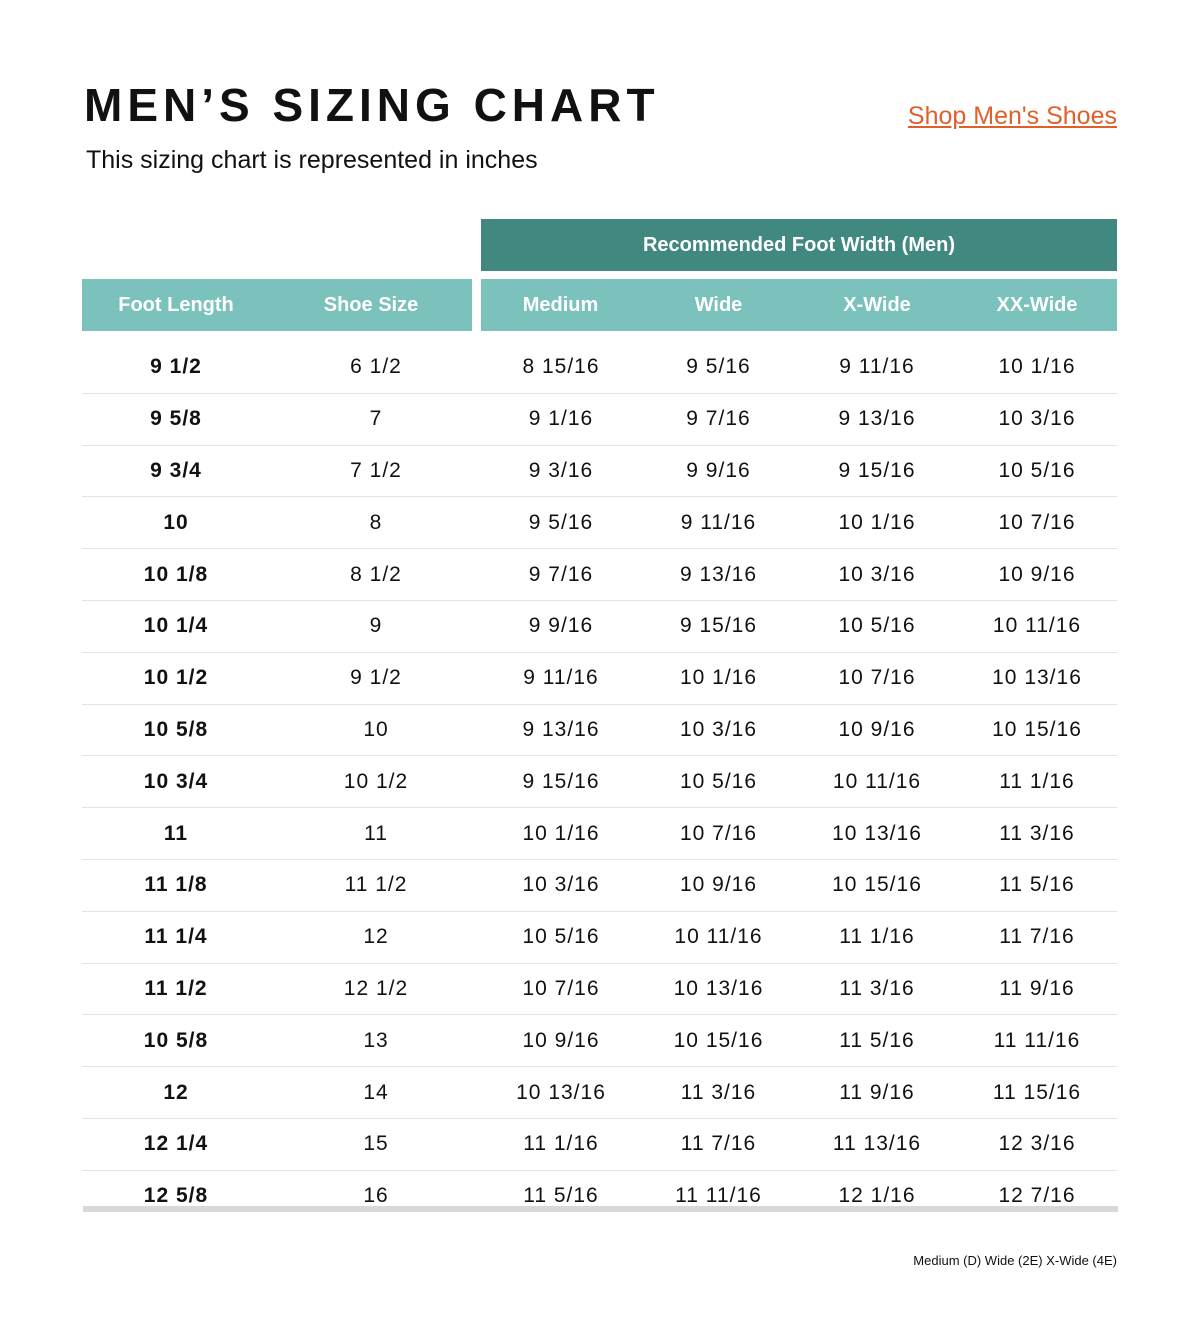 This screenshot has height=1318, width=1200. I want to click on cell-wide: 10 13/16, so click(718, 988).